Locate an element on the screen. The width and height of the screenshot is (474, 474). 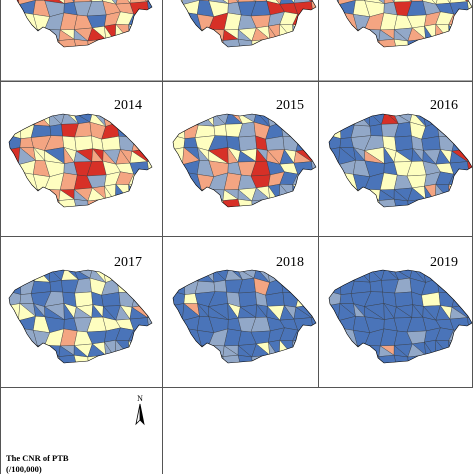
north-arrow-icon: N is located at coordinates (140, 410).